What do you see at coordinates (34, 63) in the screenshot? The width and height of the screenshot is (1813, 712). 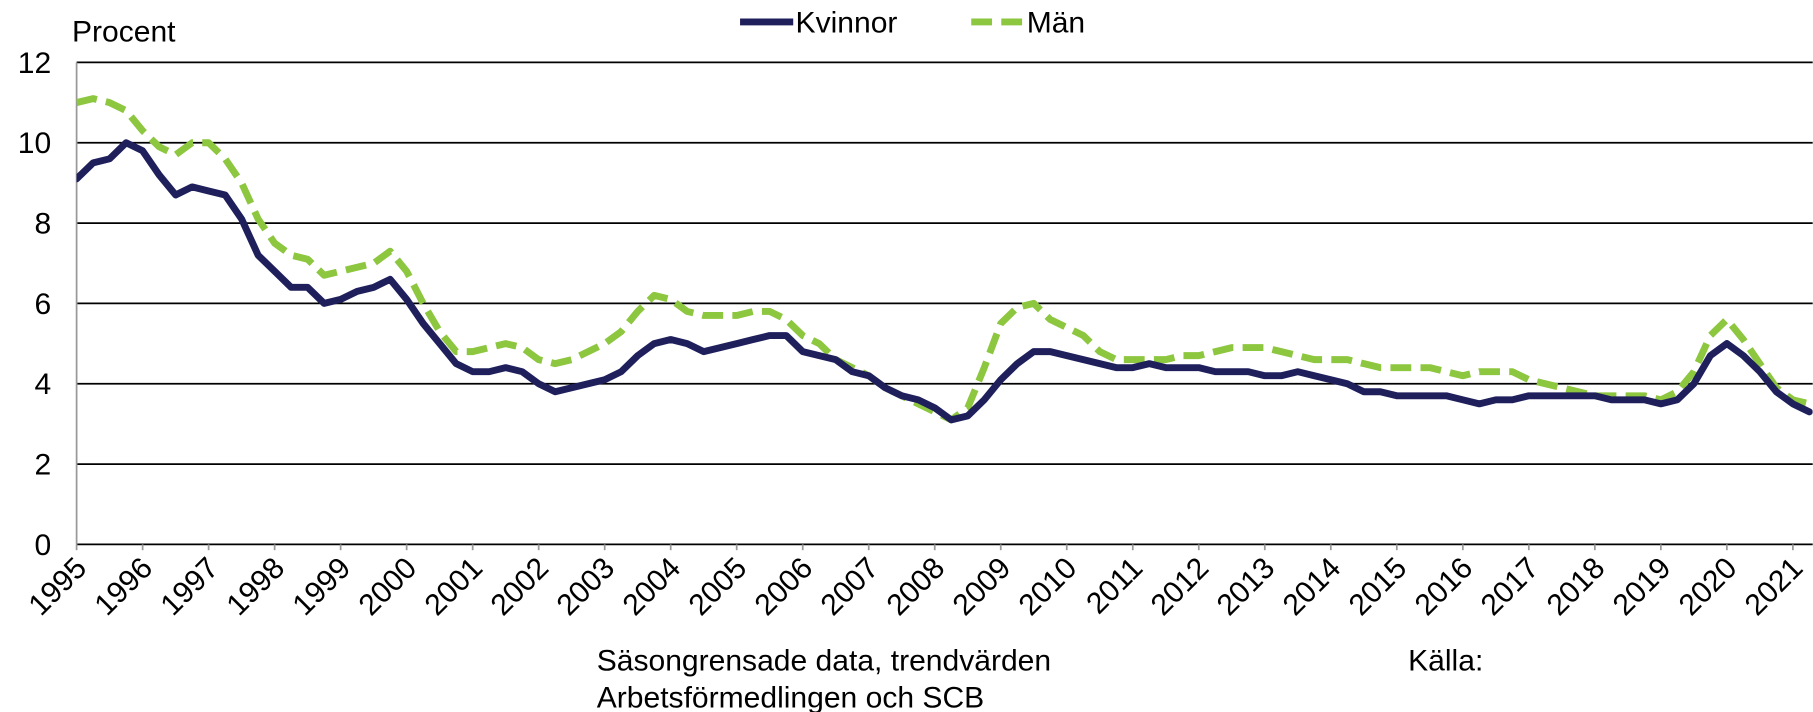 I see `y-tick-label: 12` at bounding box center [34, 63].